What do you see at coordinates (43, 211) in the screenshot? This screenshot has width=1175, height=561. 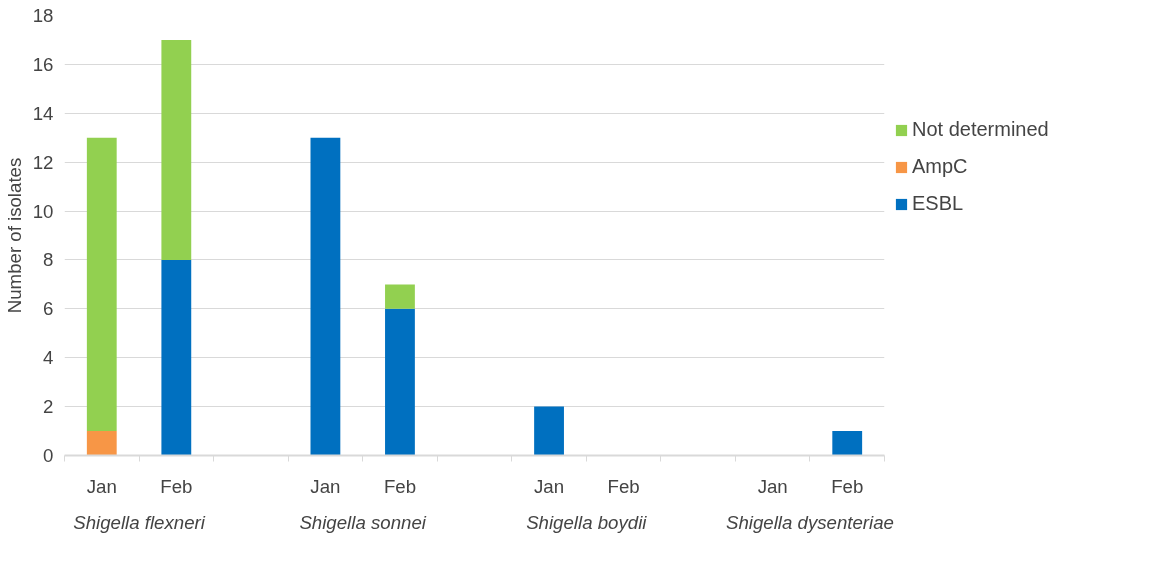 I see `y-tick-label: 10` at bounding box center [43, 211].